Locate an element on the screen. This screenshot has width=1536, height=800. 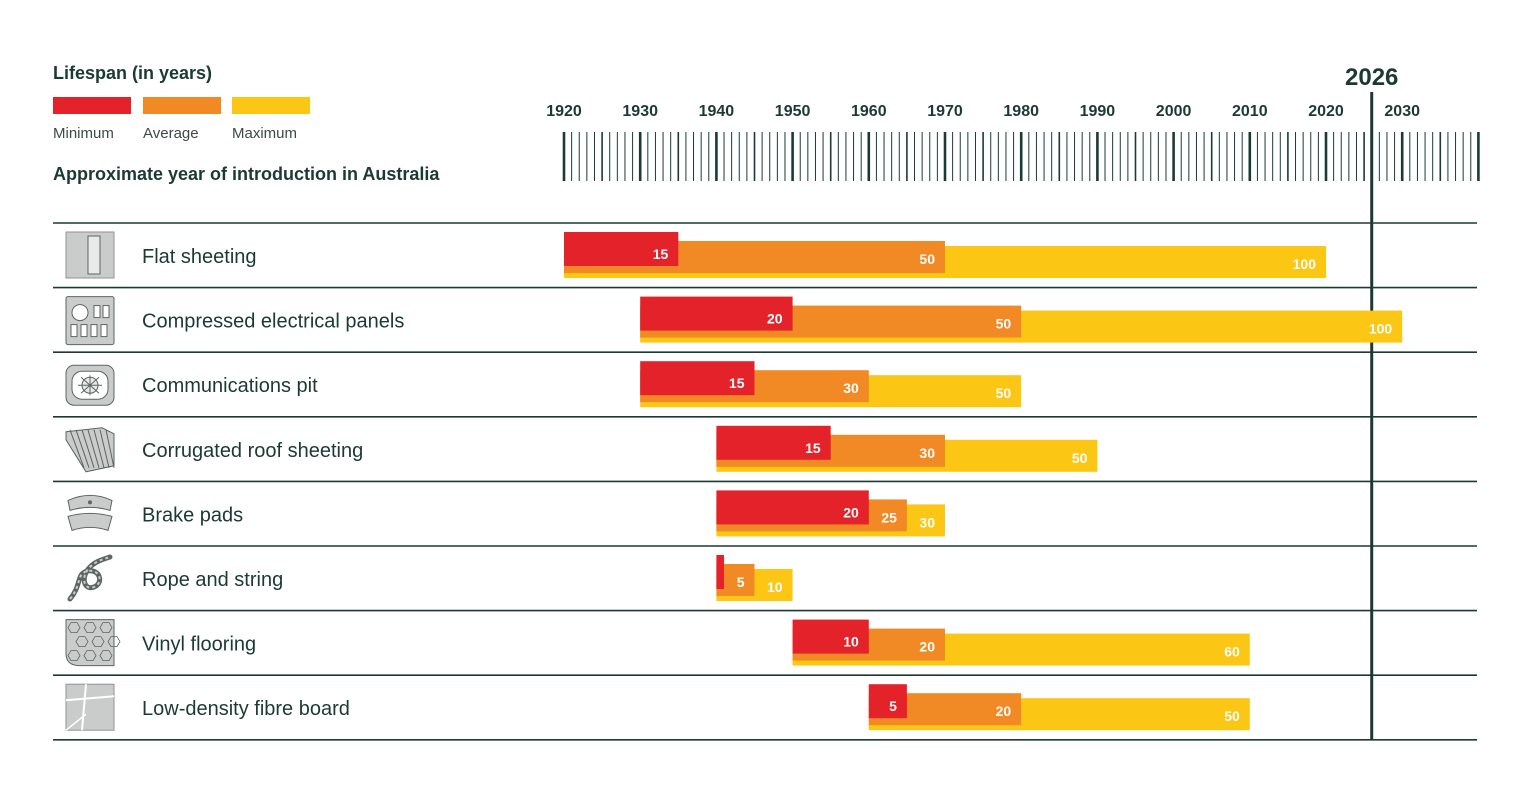
bar-maximum-label: 30 is located at coordinates (927, 522).